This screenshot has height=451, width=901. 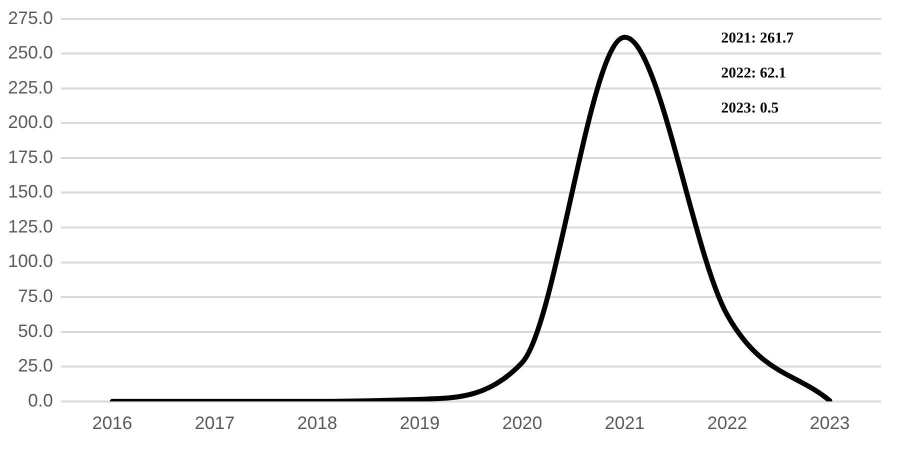 I want to click on y-tick-label: 100.0, so click(x=31, y=261).